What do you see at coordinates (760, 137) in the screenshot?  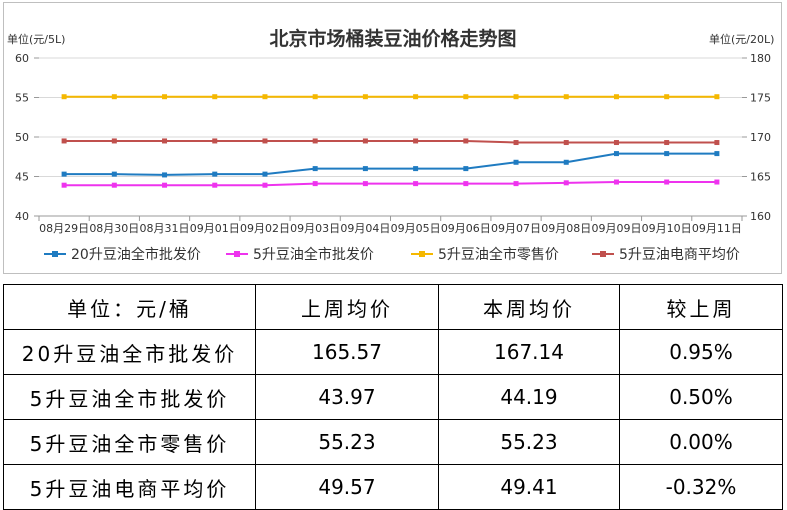 I see `y-tick-label-right: 170` at bounding box center [760, 137].